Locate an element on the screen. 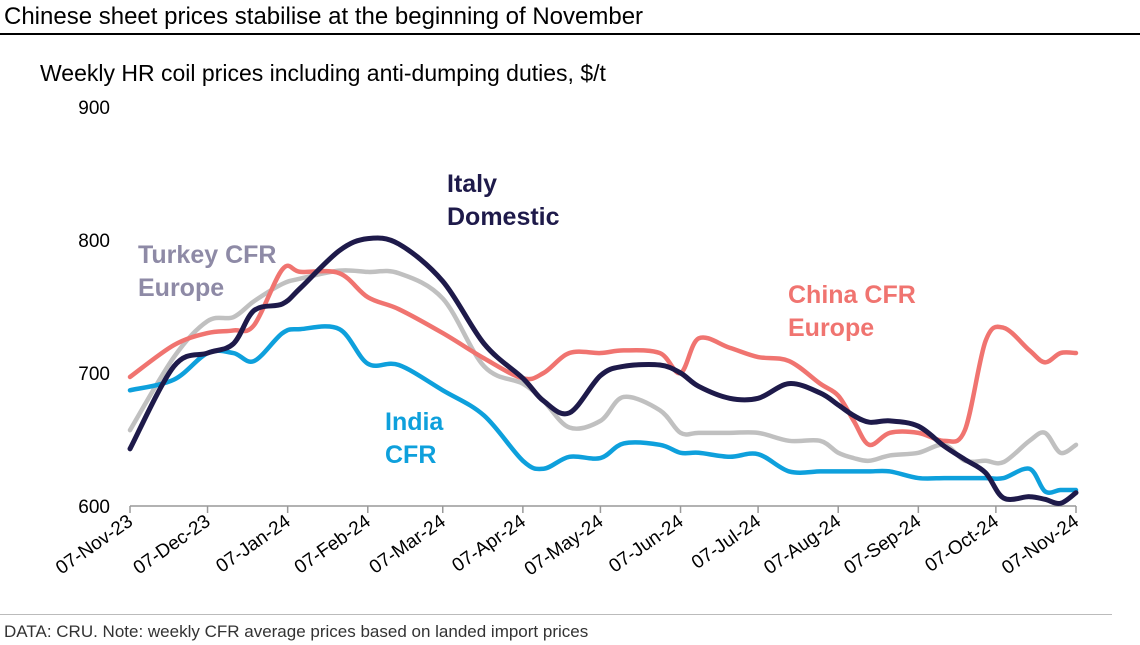 The image size is (1140, 645). series-label: India is located at coordinates (414, 422).